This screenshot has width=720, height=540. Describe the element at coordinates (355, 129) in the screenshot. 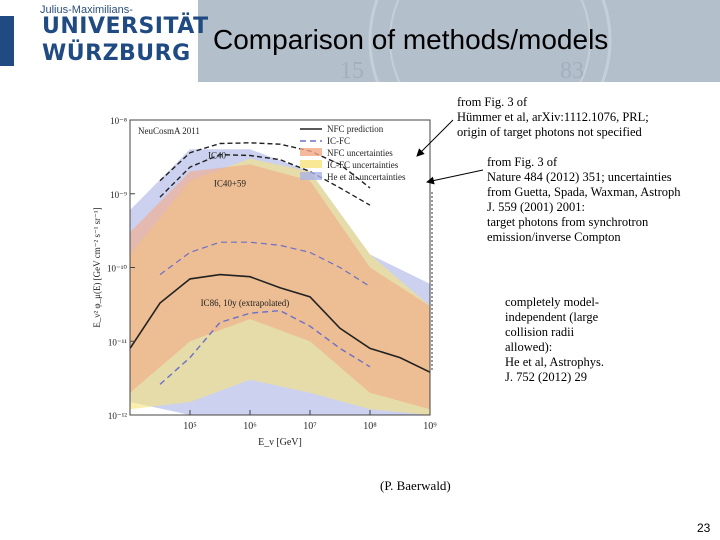

I see `legend-entry: NFC prediction` at that location.